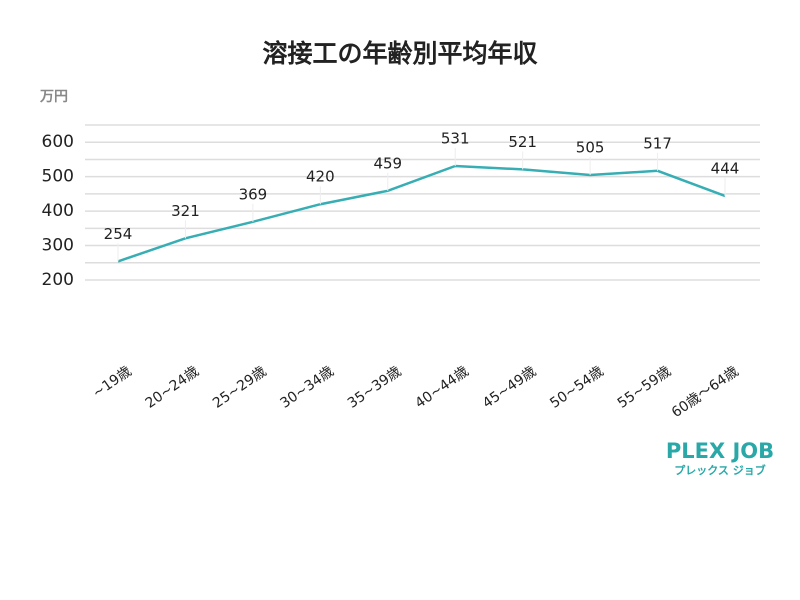 This screenshot has width=800, height=600. I want to click on y-unit: 万円, so click(53, 97).